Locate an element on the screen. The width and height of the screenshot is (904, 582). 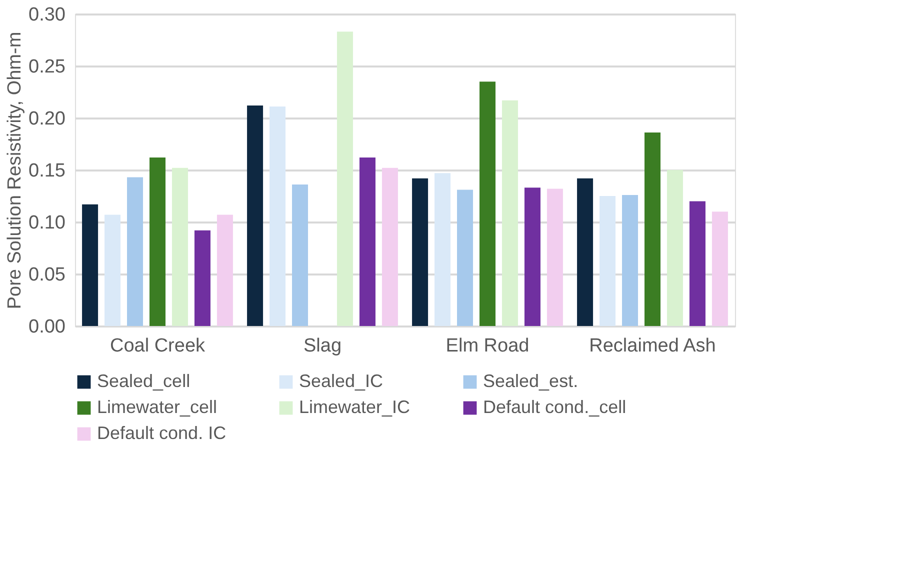
legend-label: Limewater_IC is located at coordinates (354, 407).